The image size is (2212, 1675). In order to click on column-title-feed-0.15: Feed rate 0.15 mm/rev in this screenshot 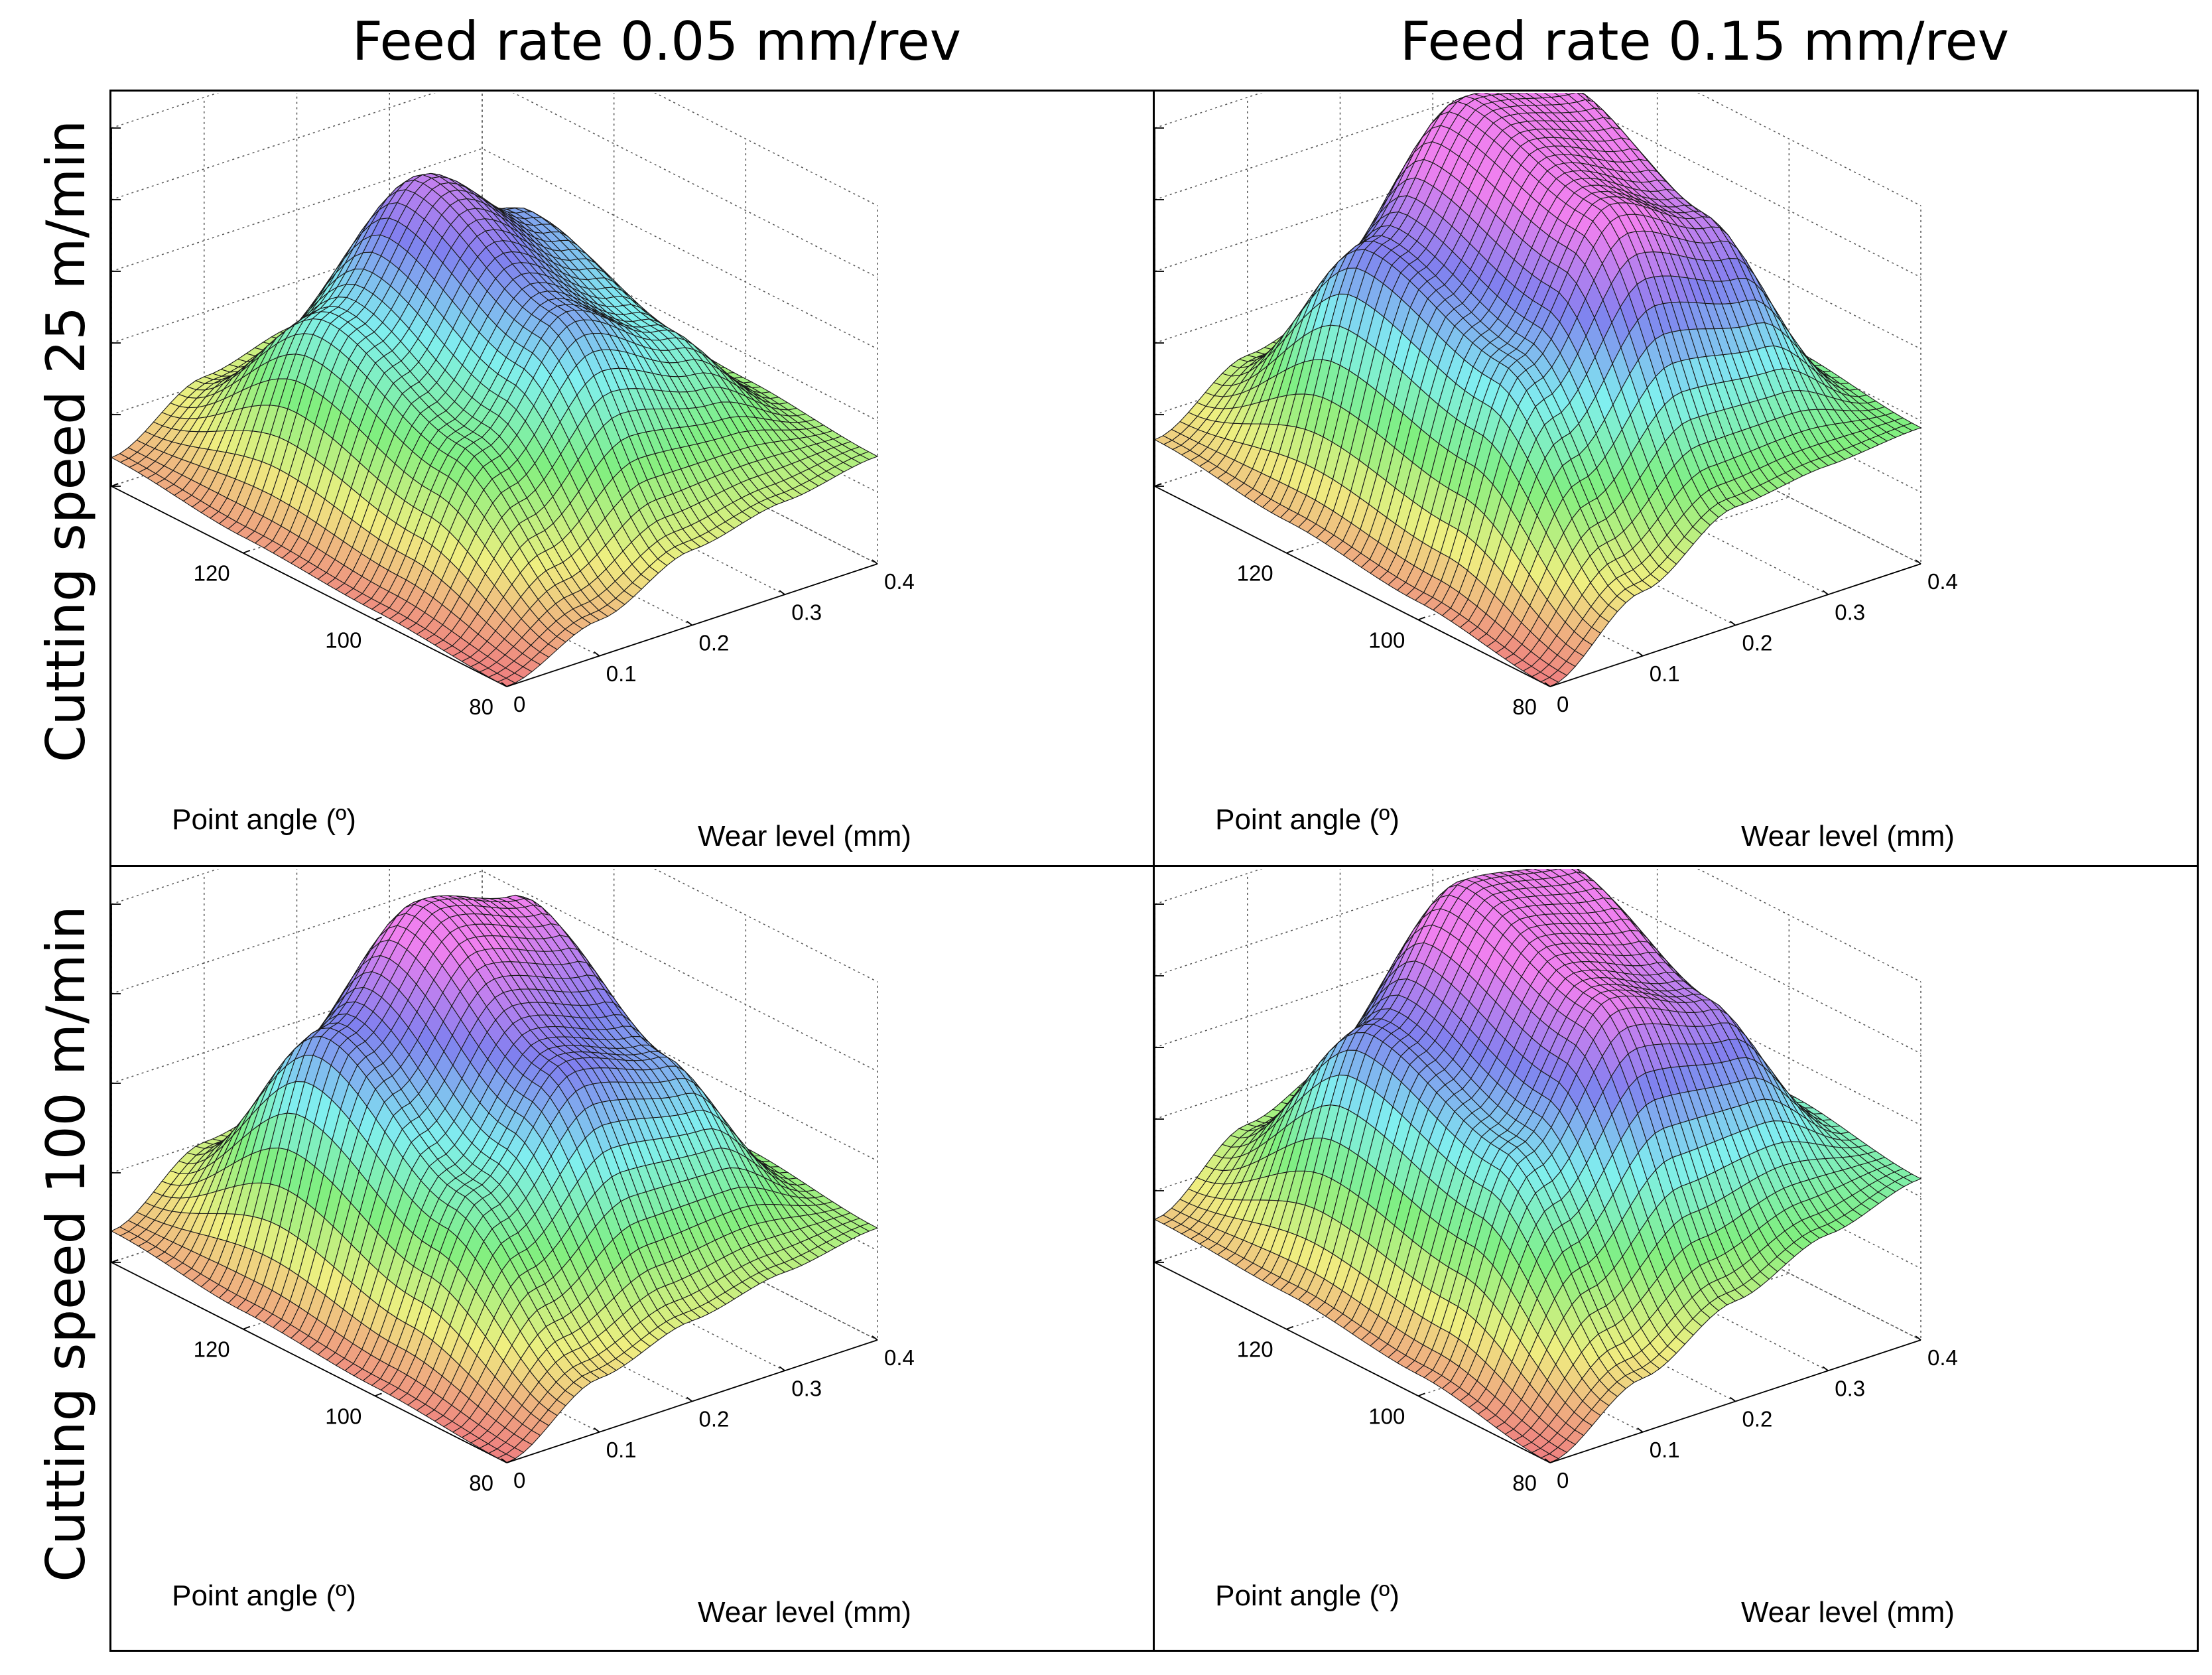, I will do `click(1704, 41)`.